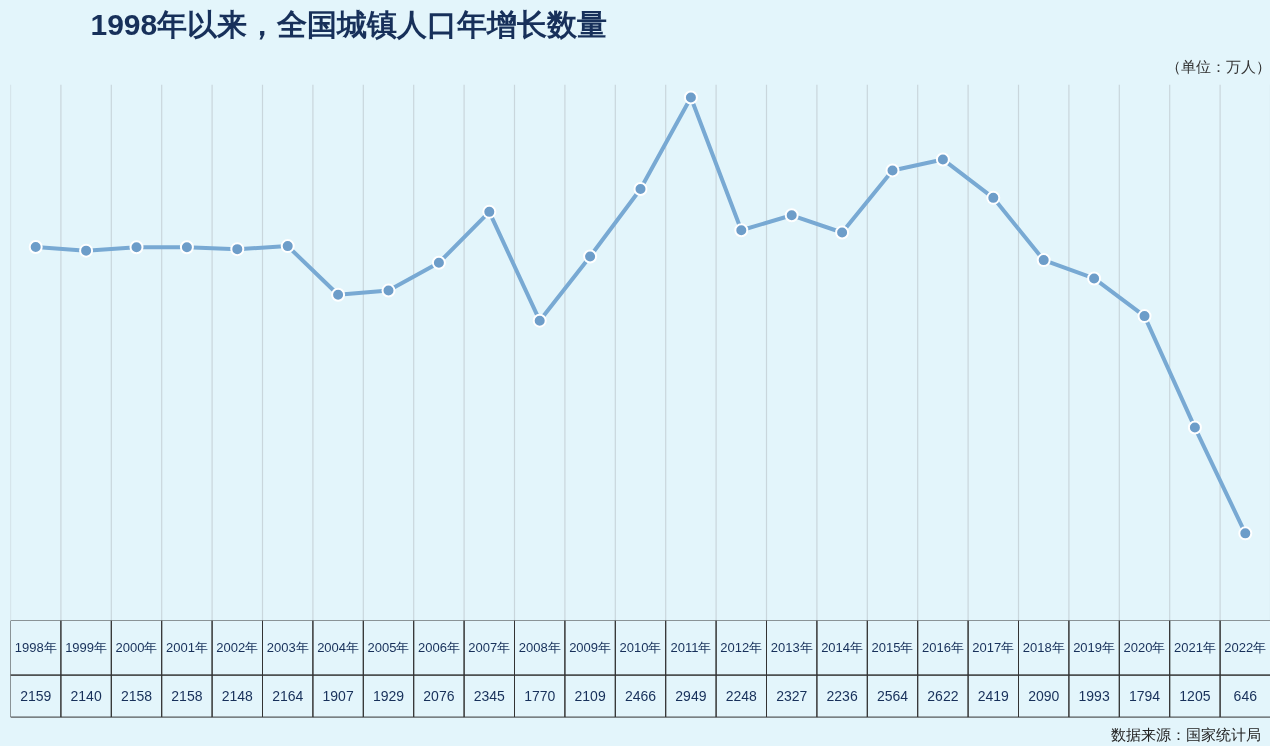  Describe the element at coordinates (590, 696) in the screenshot. I see `data-label: 2109` at that location.